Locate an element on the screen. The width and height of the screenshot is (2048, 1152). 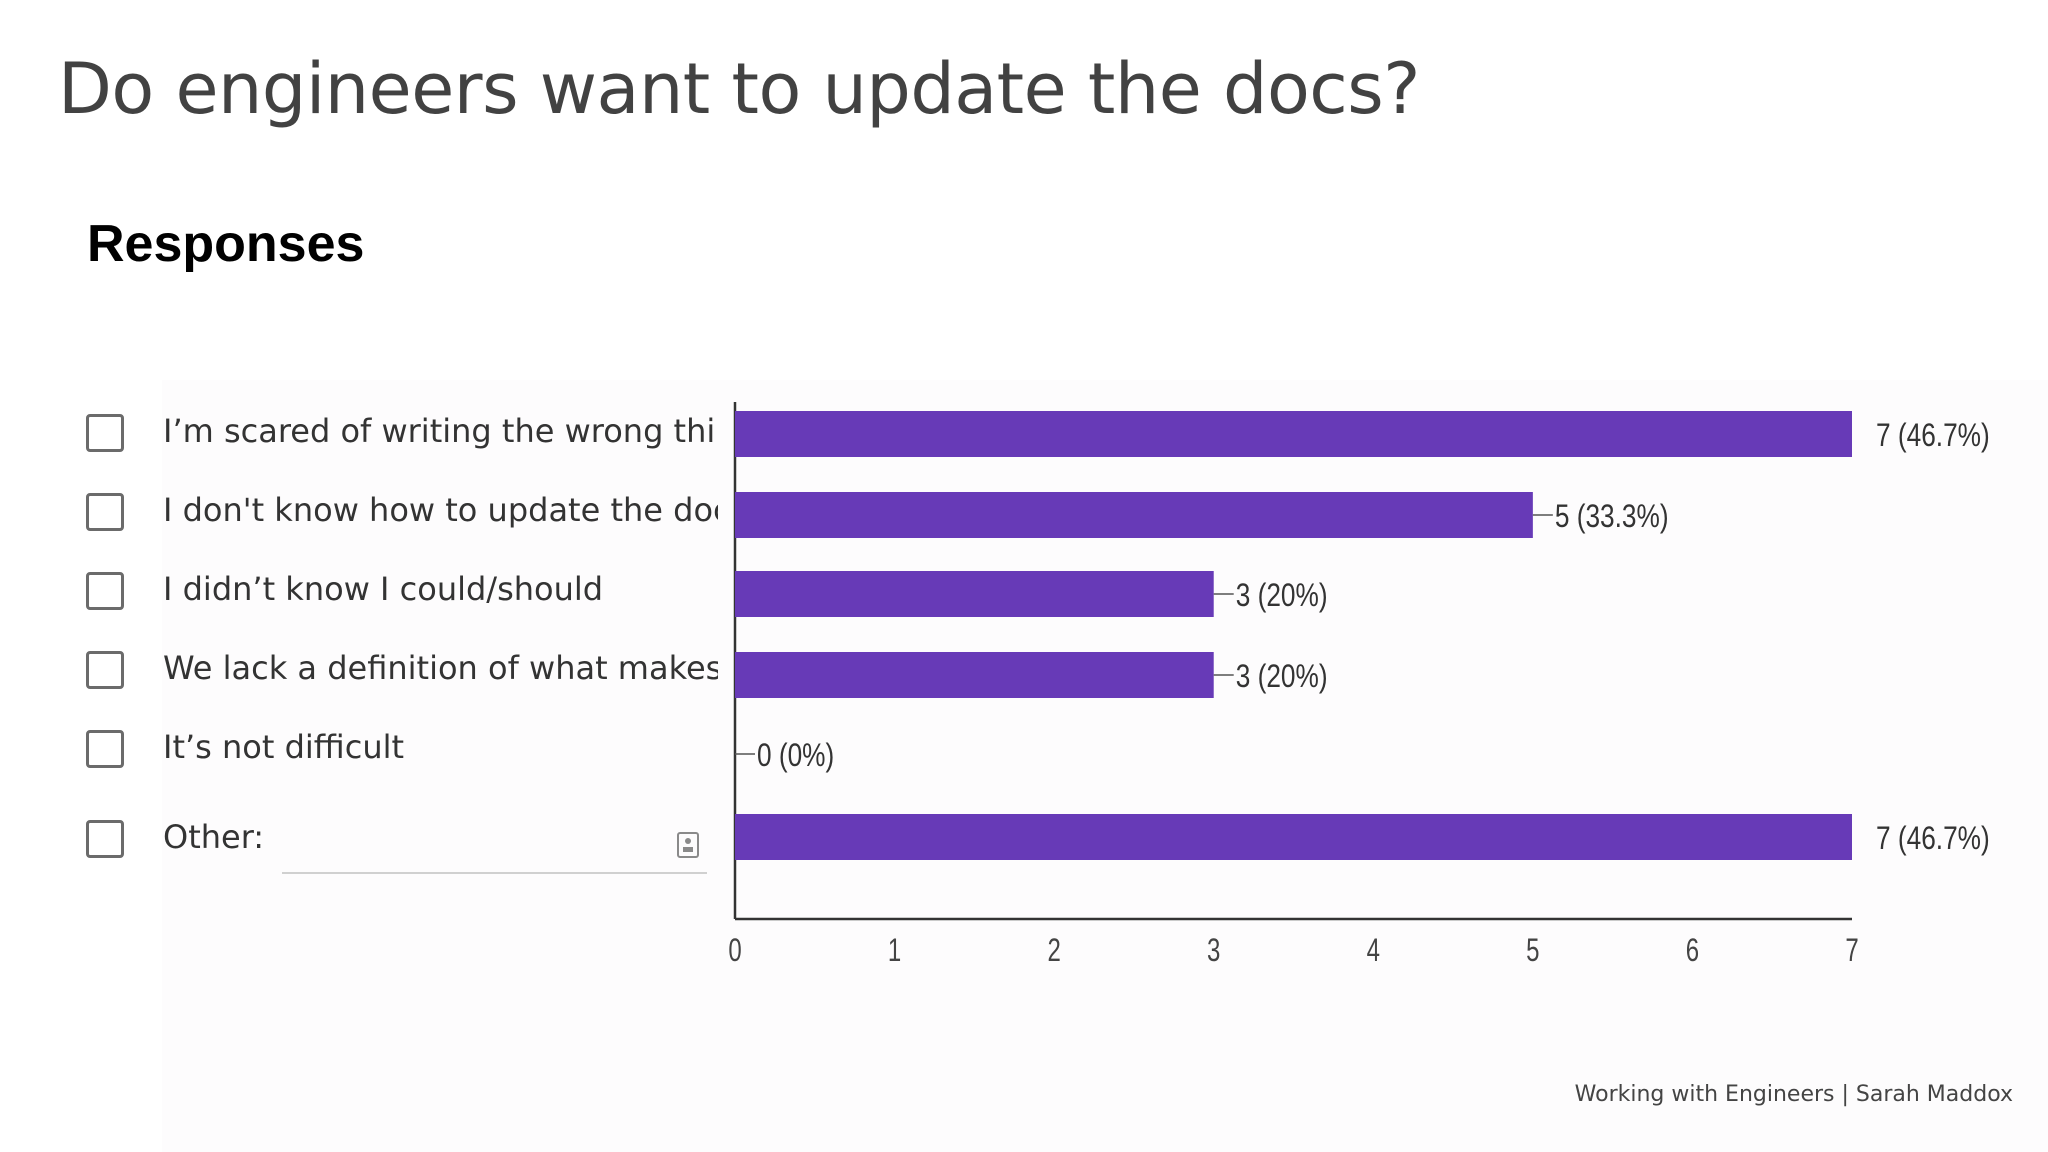
x-tick-label: 1 is located at coordinates (894, 950).